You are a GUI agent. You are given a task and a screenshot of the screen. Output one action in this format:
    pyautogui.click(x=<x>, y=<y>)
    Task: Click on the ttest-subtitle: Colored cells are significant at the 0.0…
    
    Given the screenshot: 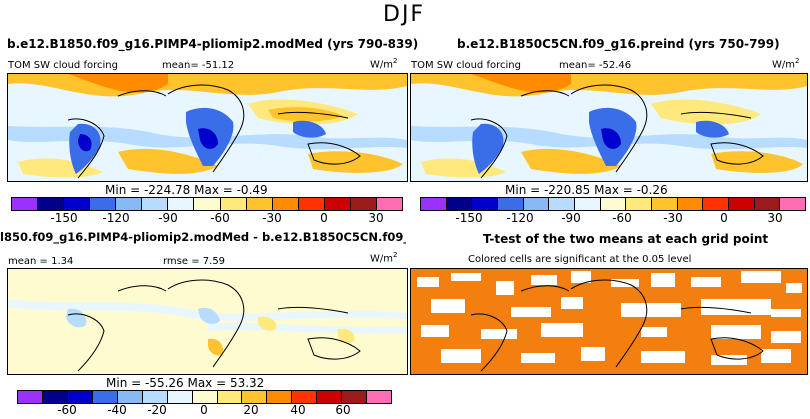 What is the action you would take?
    pyautogui.click(x=580, y=259)
    